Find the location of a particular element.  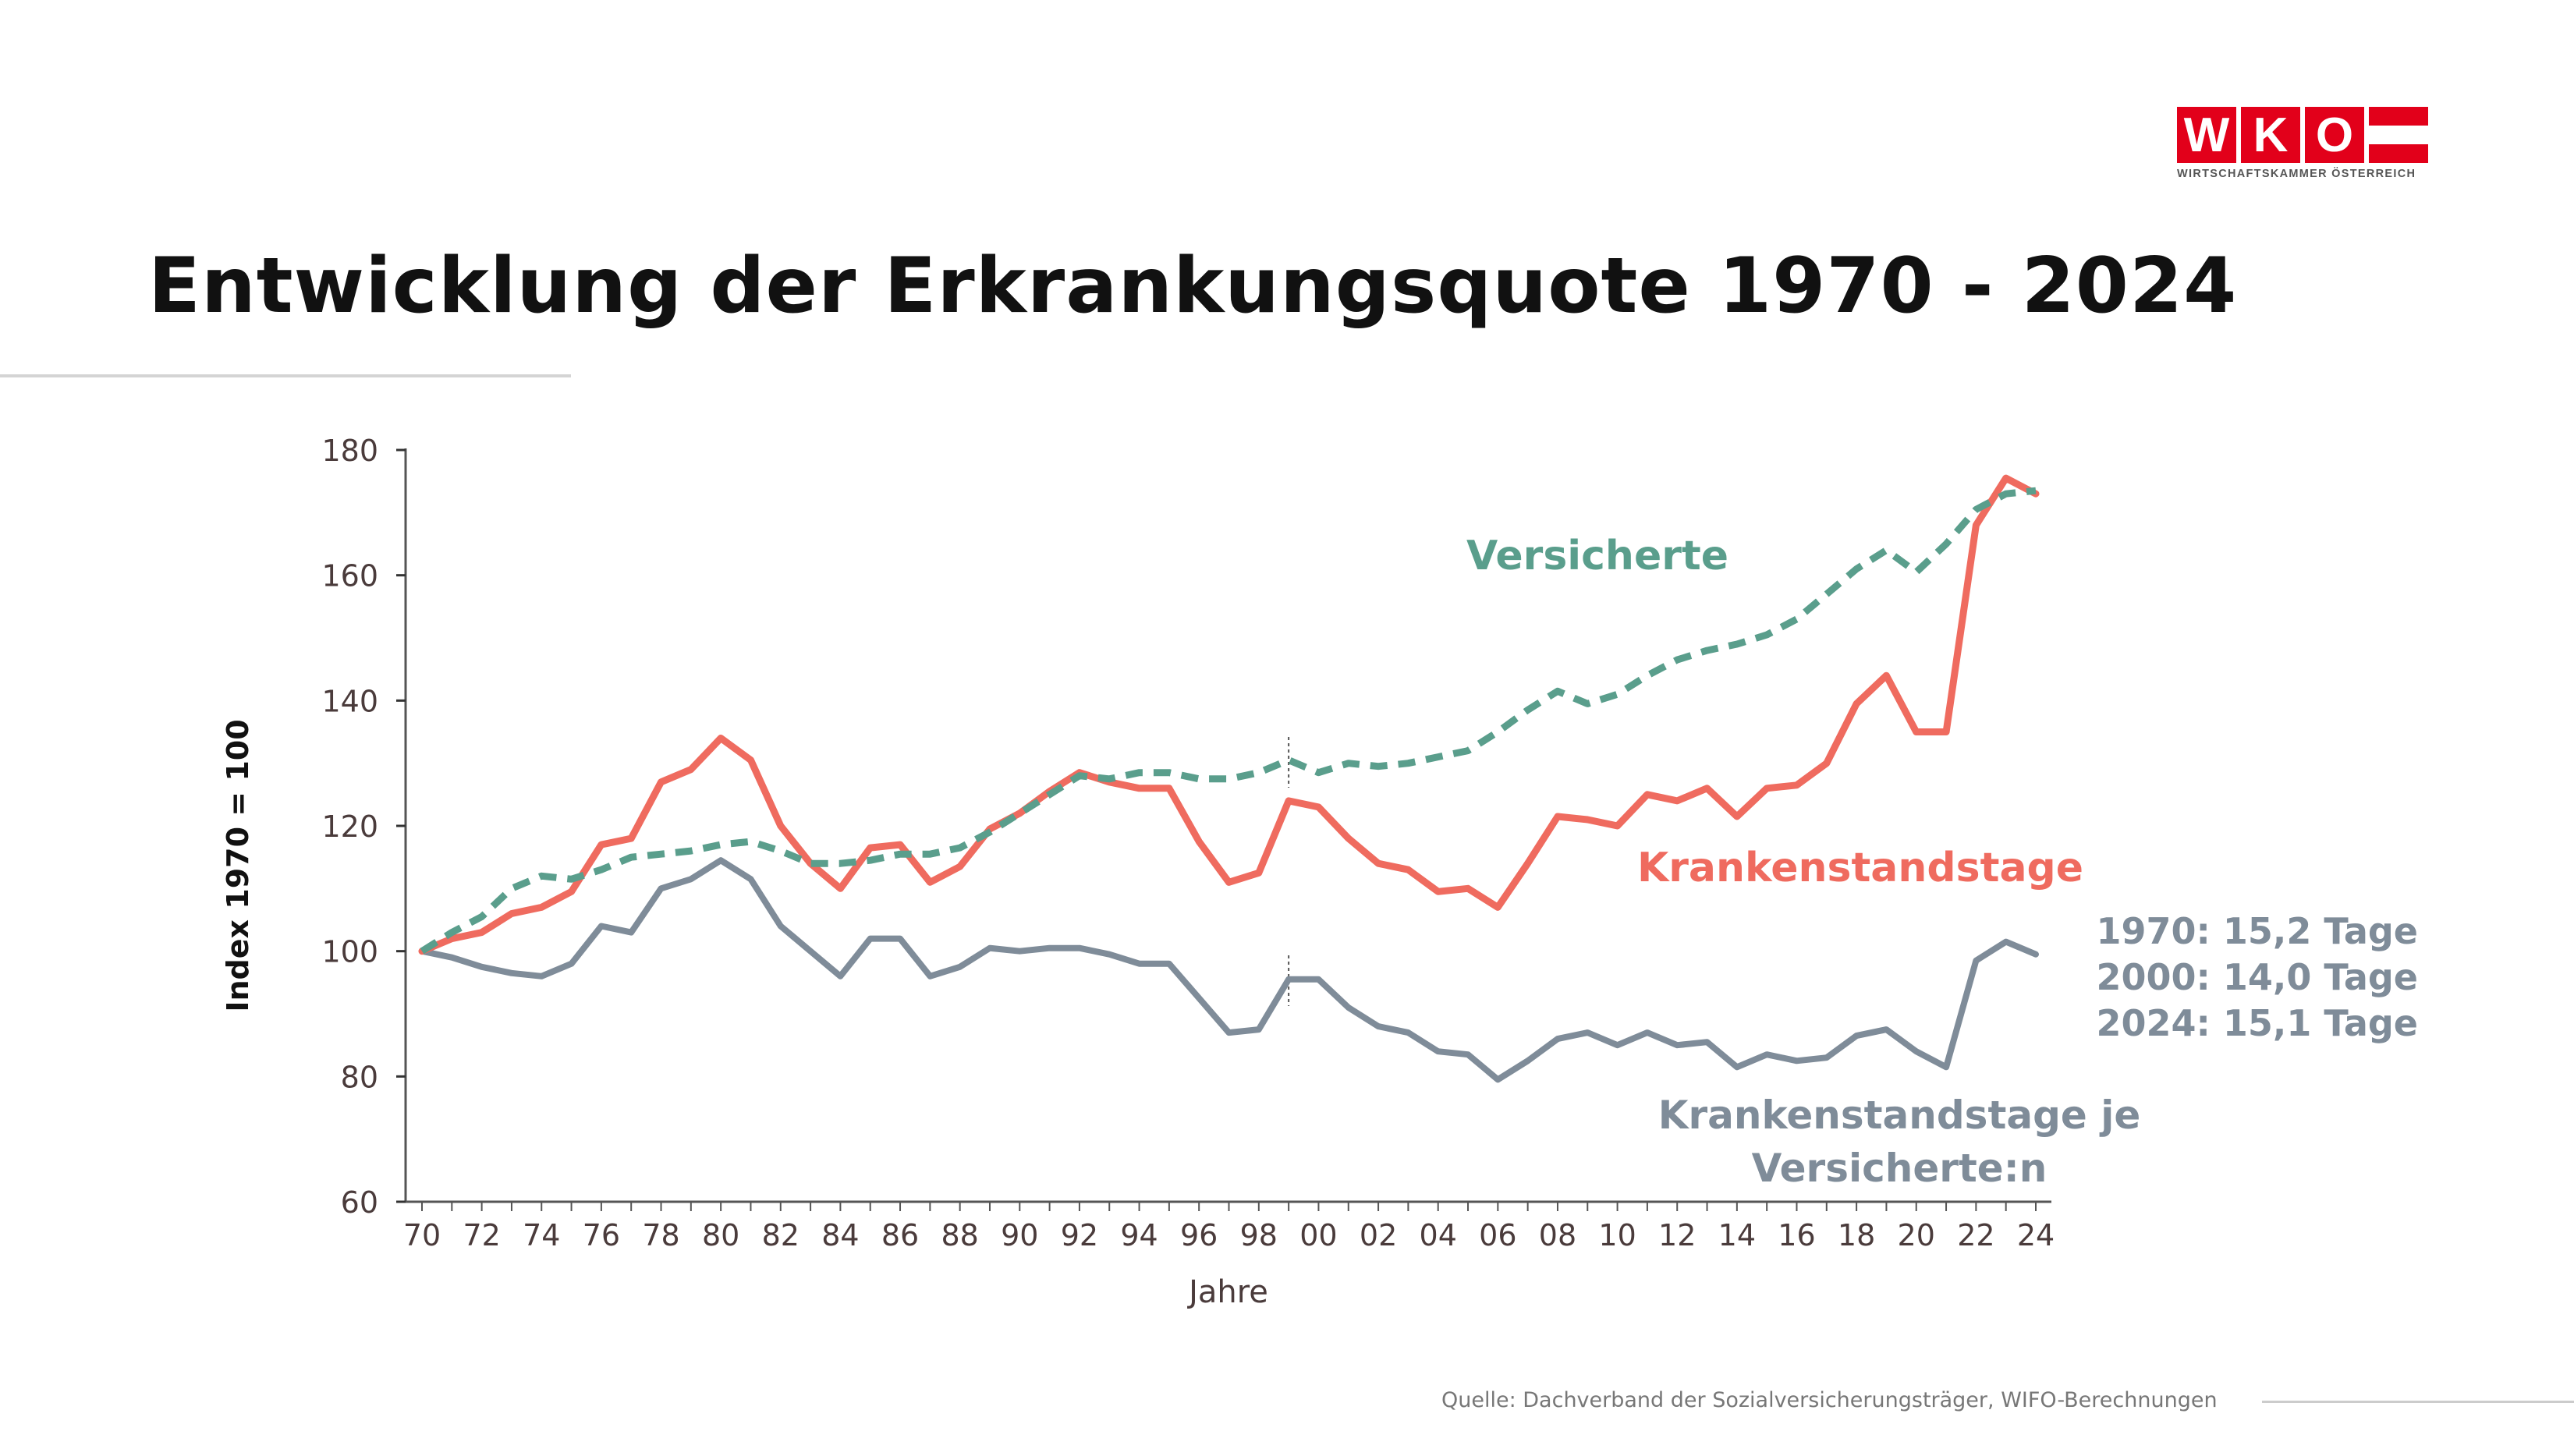

label-versicherte: Versicherte is located at coordinates (1597, 556).